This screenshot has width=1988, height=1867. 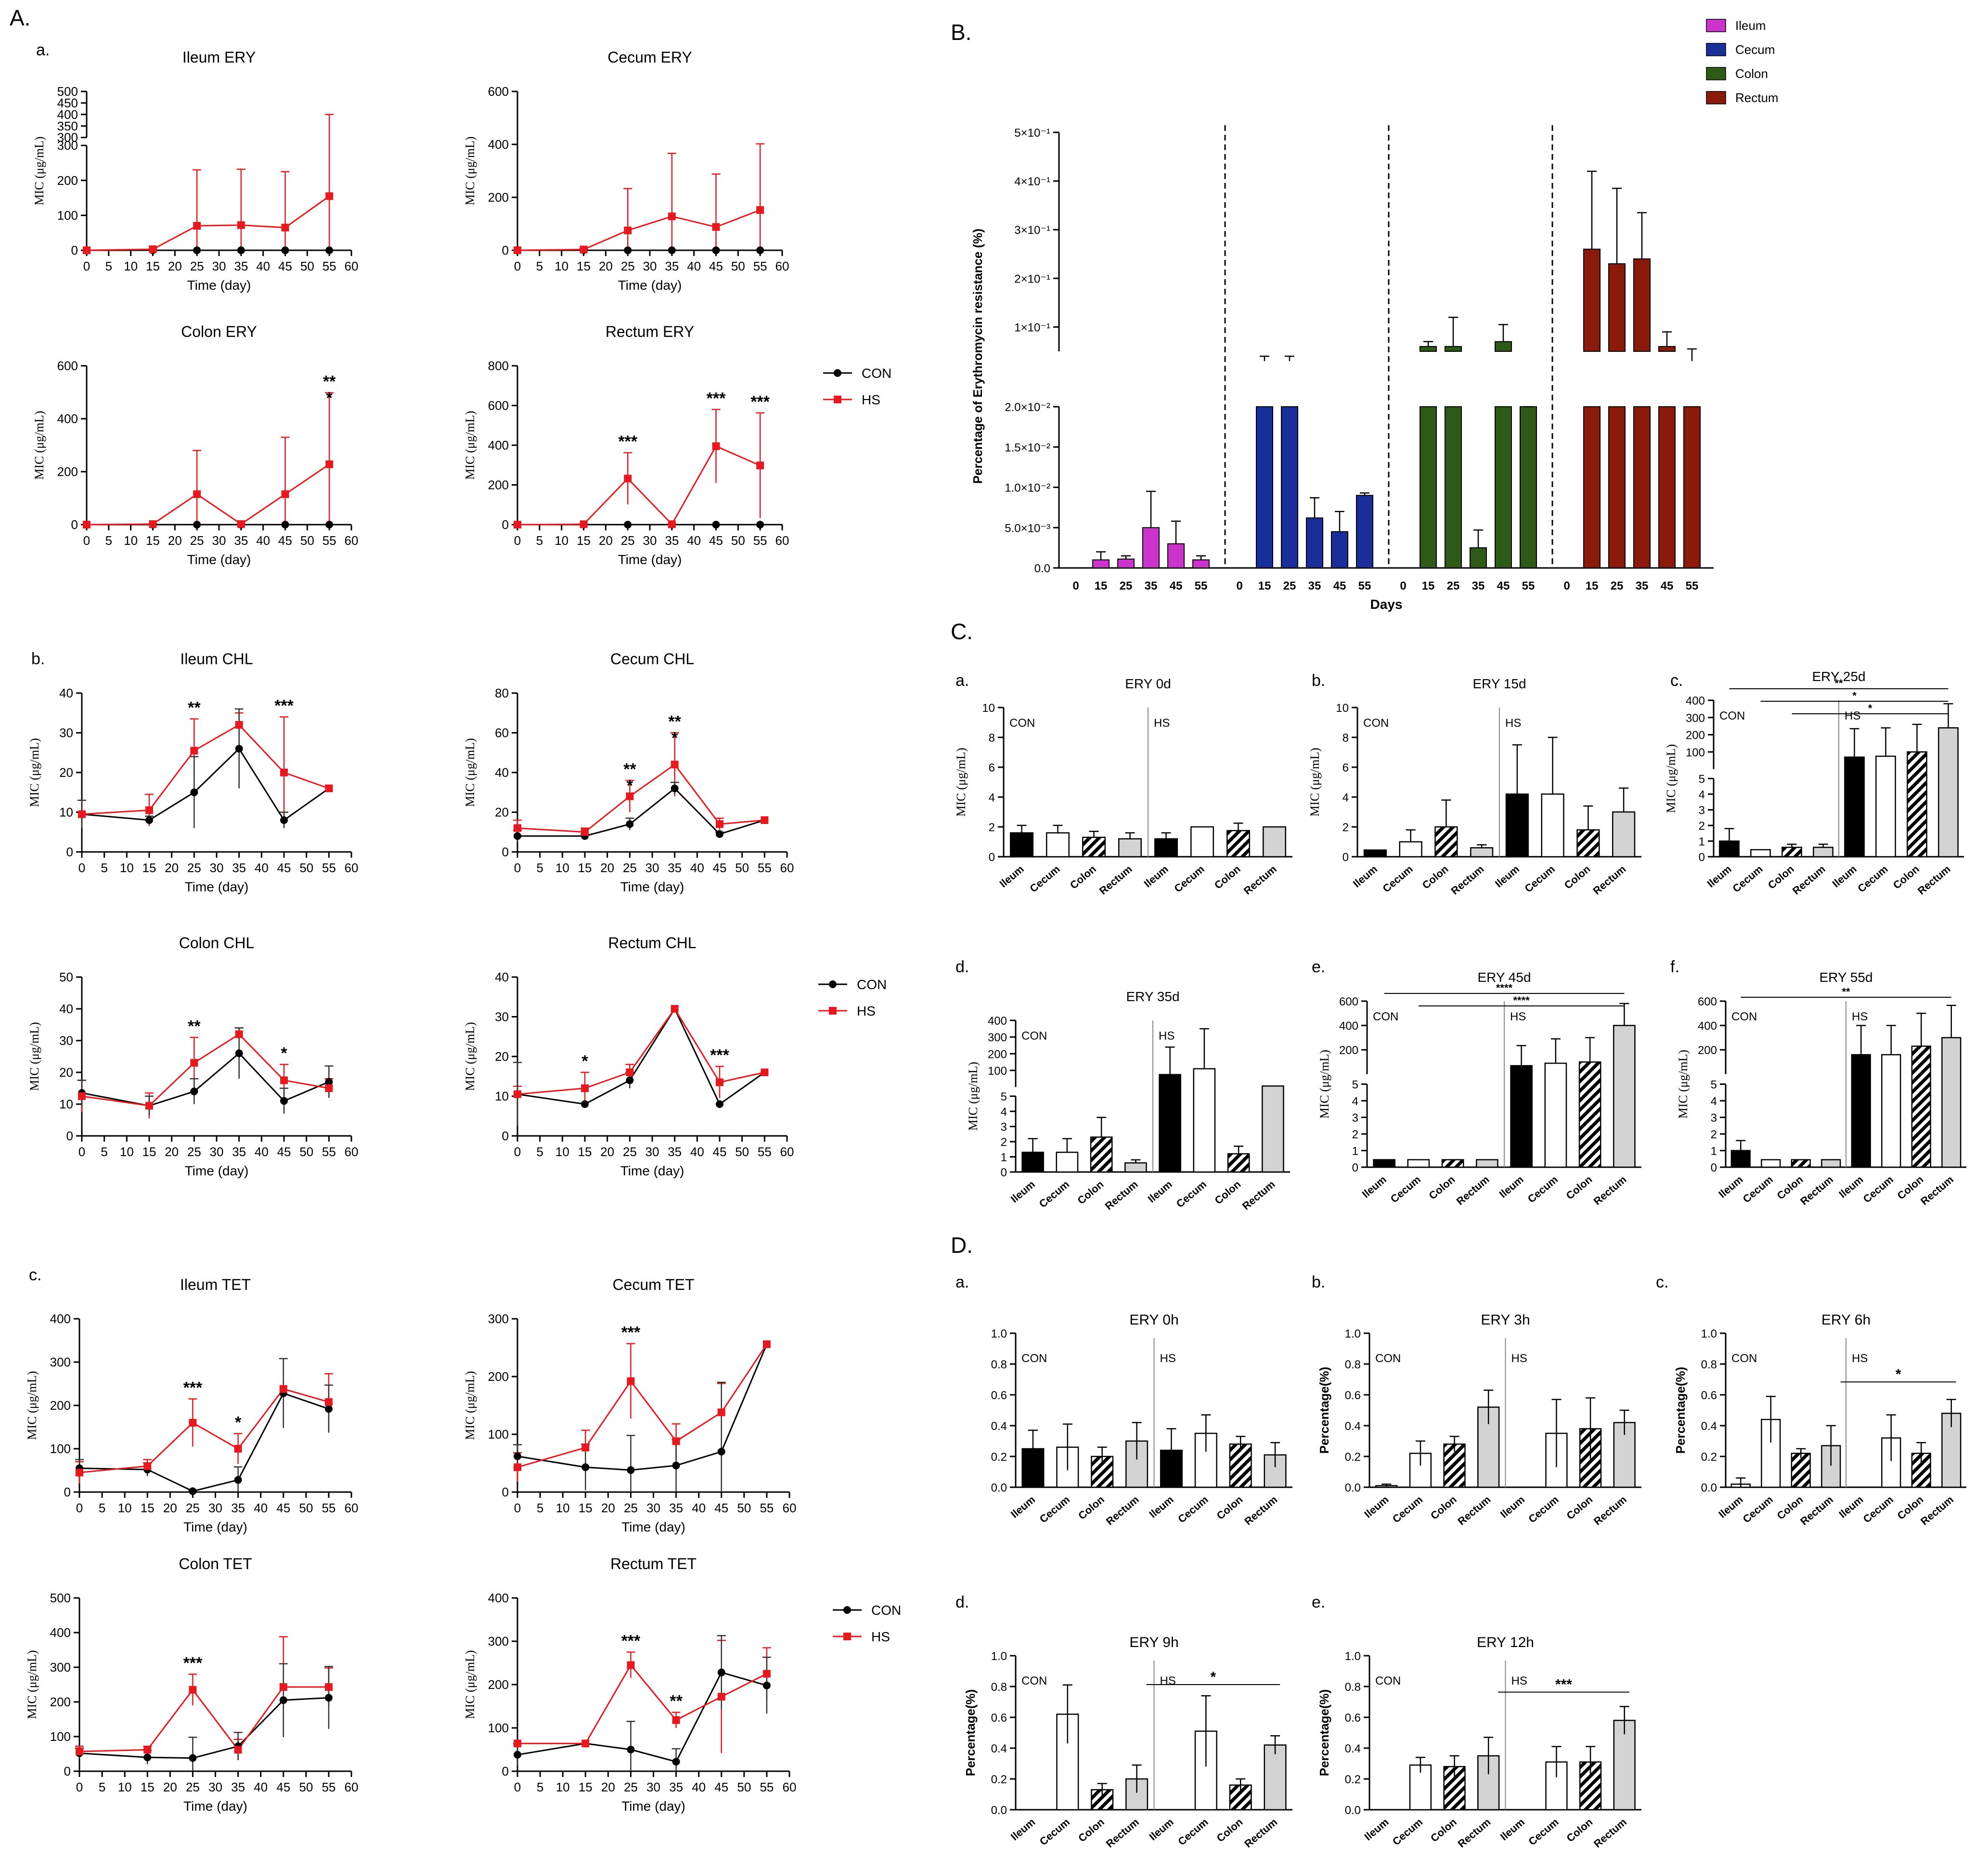 I want to click on y-tick-label: 4×10⁻¹, so click(x=1032, y=181).